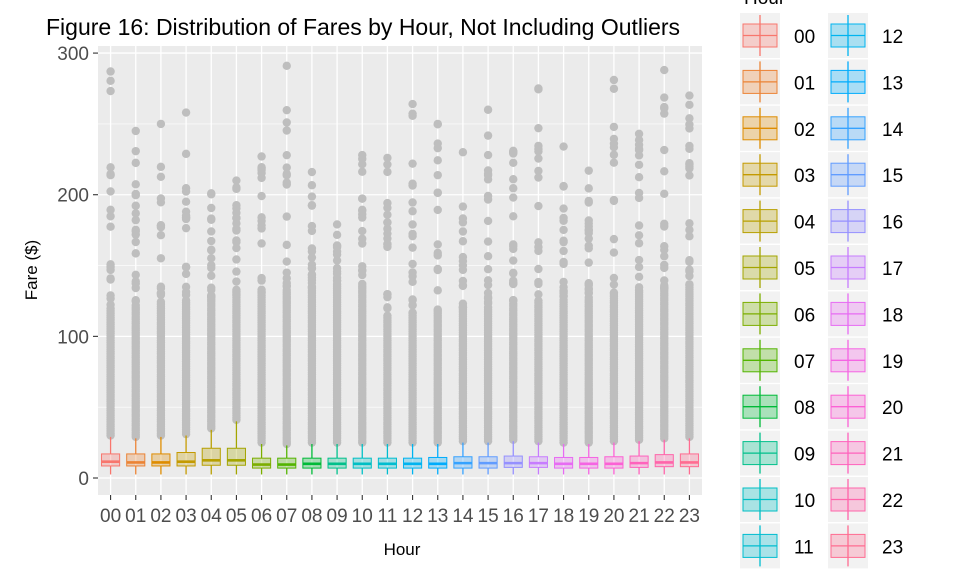  What do you see at coordinates (513, 516) in the screenshot?
I see `x-tick-label: 16` at bounding box center [513, 516].